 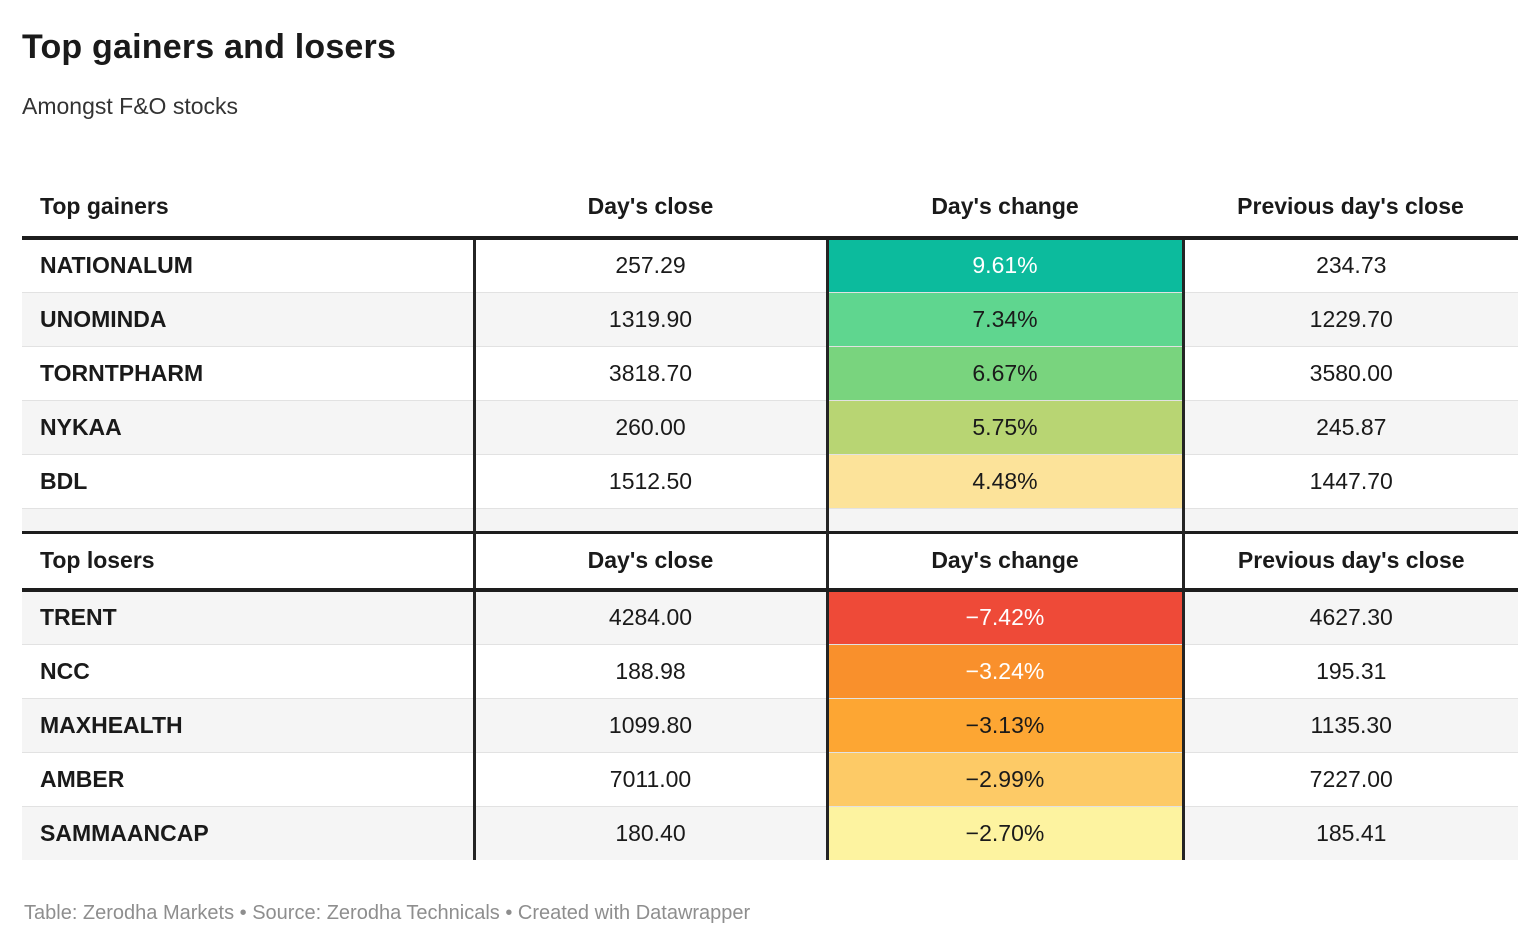 I want to click on days-close-cell: 1319.90, so click(x=649, y=318).